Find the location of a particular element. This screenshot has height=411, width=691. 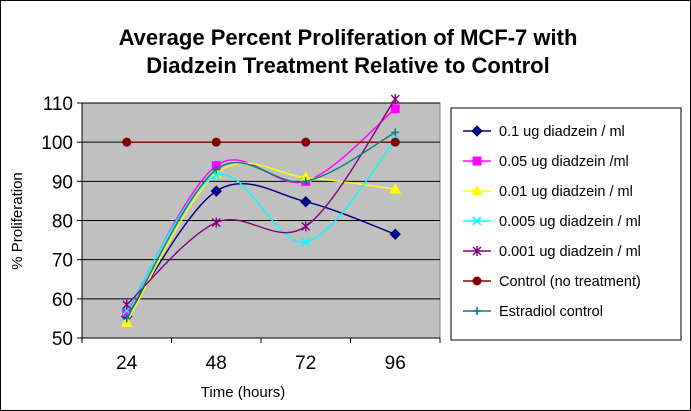

legend-item: Estradiol control is located at coordinates (533, 312).